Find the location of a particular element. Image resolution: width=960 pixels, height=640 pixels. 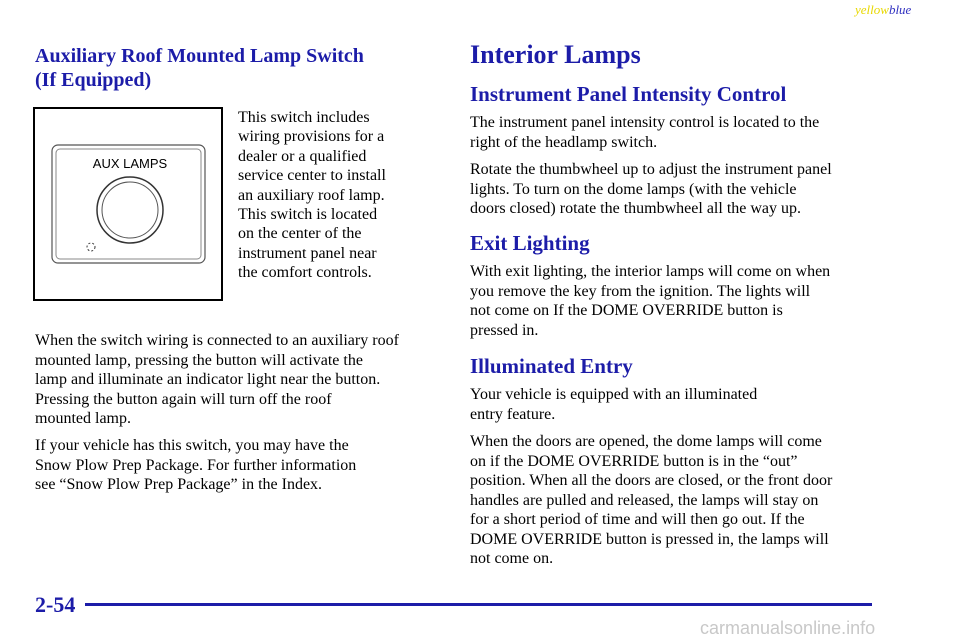

figure-text-line: This switch is located is located at coordinates (308, 214).